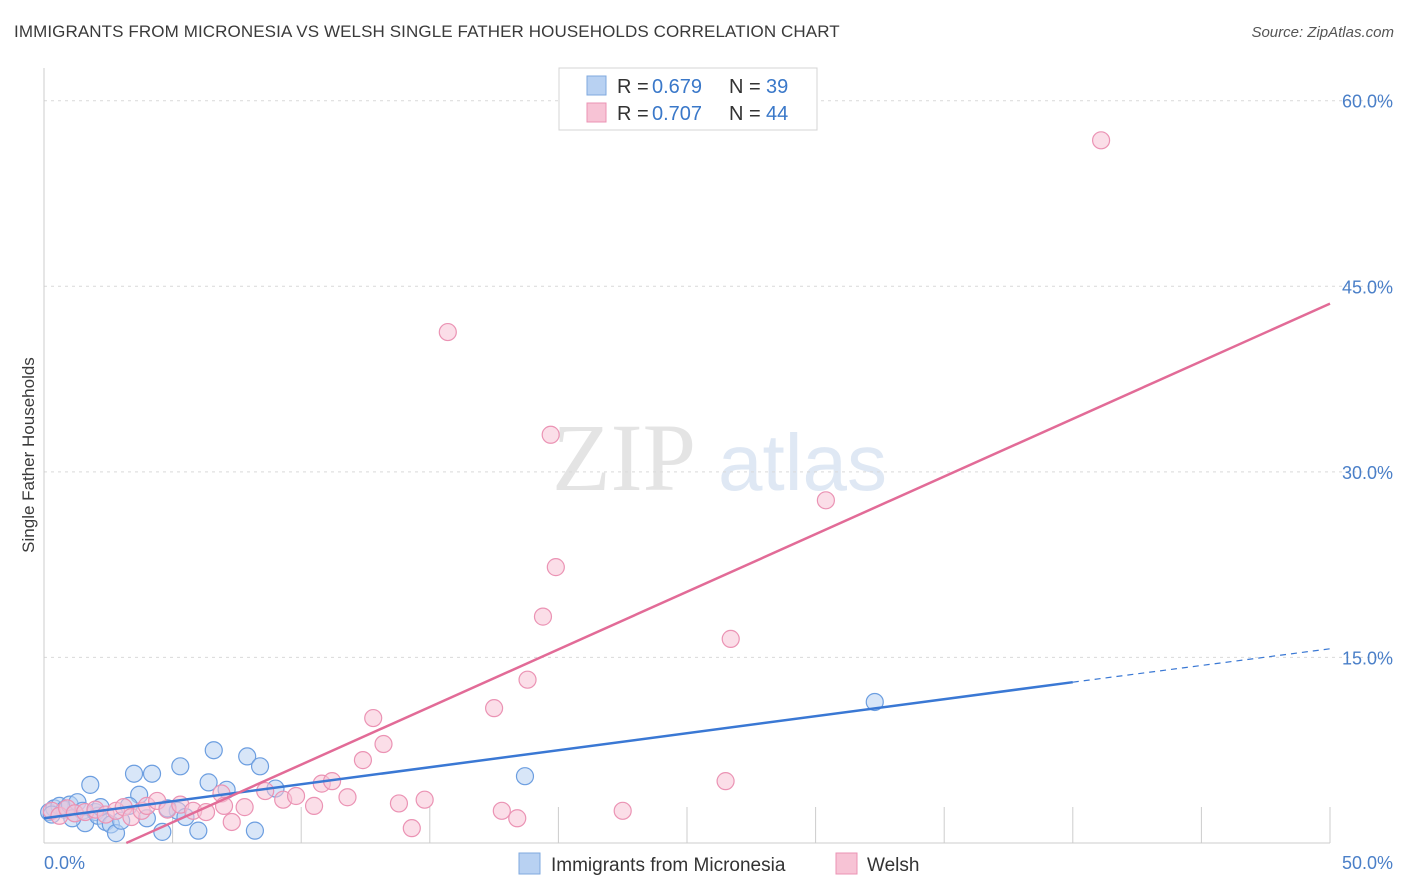 The width and height of the screenshot is (1406, 892). What do you see at coordinates (64, 863) in the screenshot?
I see `x-tick-label-min: 0.0%` at bounding box center [64, 863].